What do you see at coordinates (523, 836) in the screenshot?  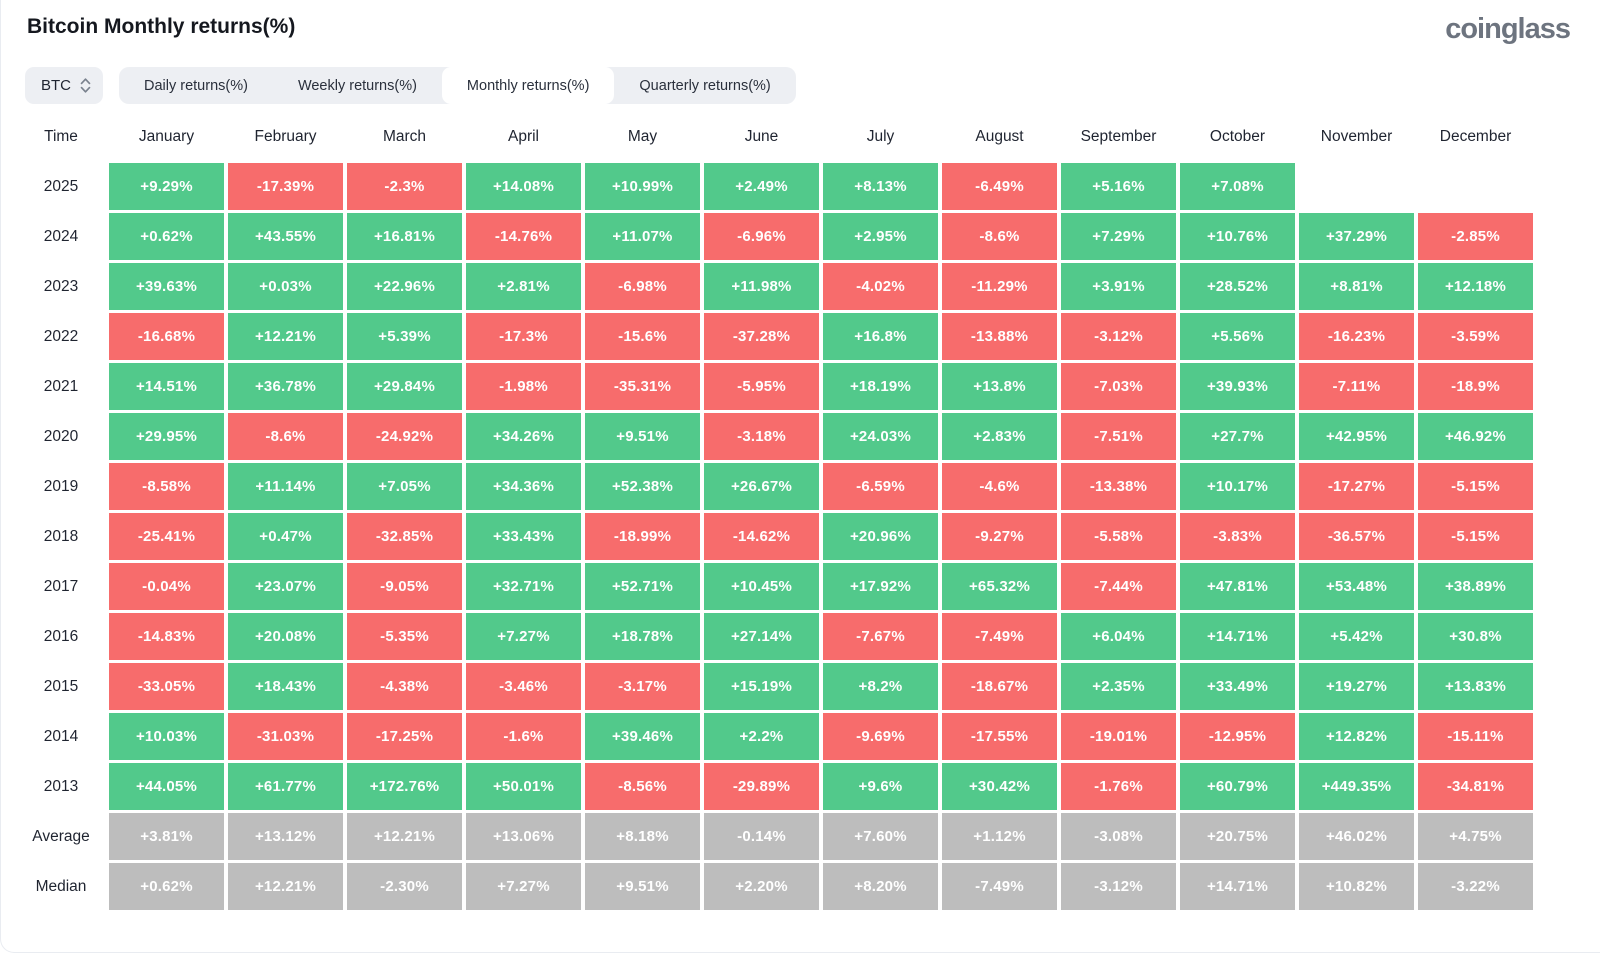 I see `return-cell: +13.06%` at bounding box center [523, 836].